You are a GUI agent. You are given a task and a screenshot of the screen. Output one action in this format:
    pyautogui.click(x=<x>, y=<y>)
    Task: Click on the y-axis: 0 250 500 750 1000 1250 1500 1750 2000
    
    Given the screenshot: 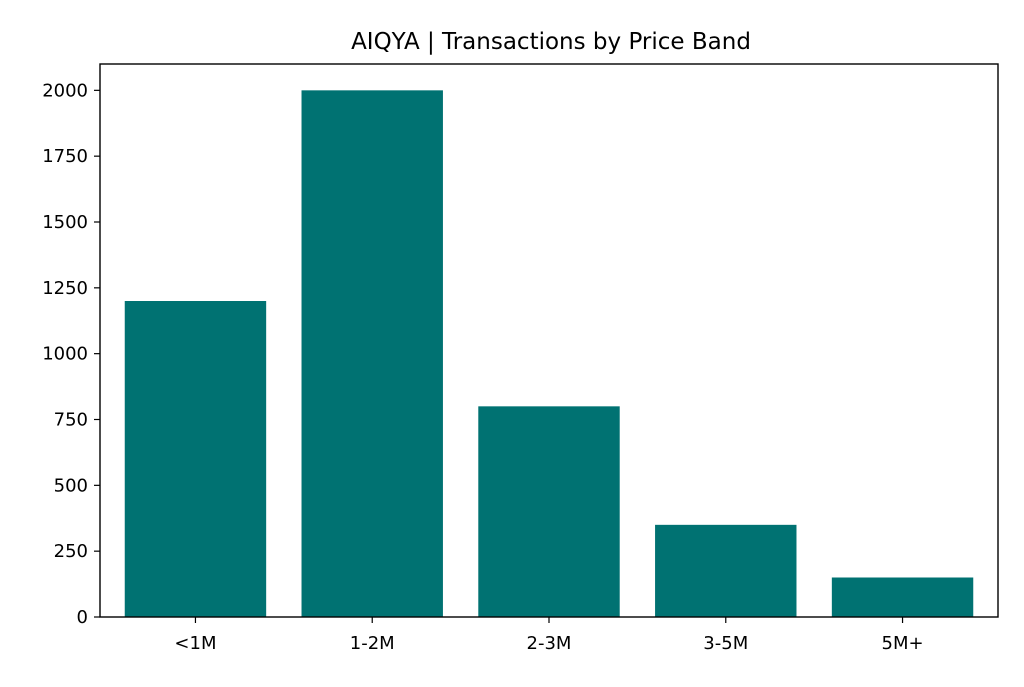 What is the action you would take?
    pyautogui.click(x=71, y=354)
    